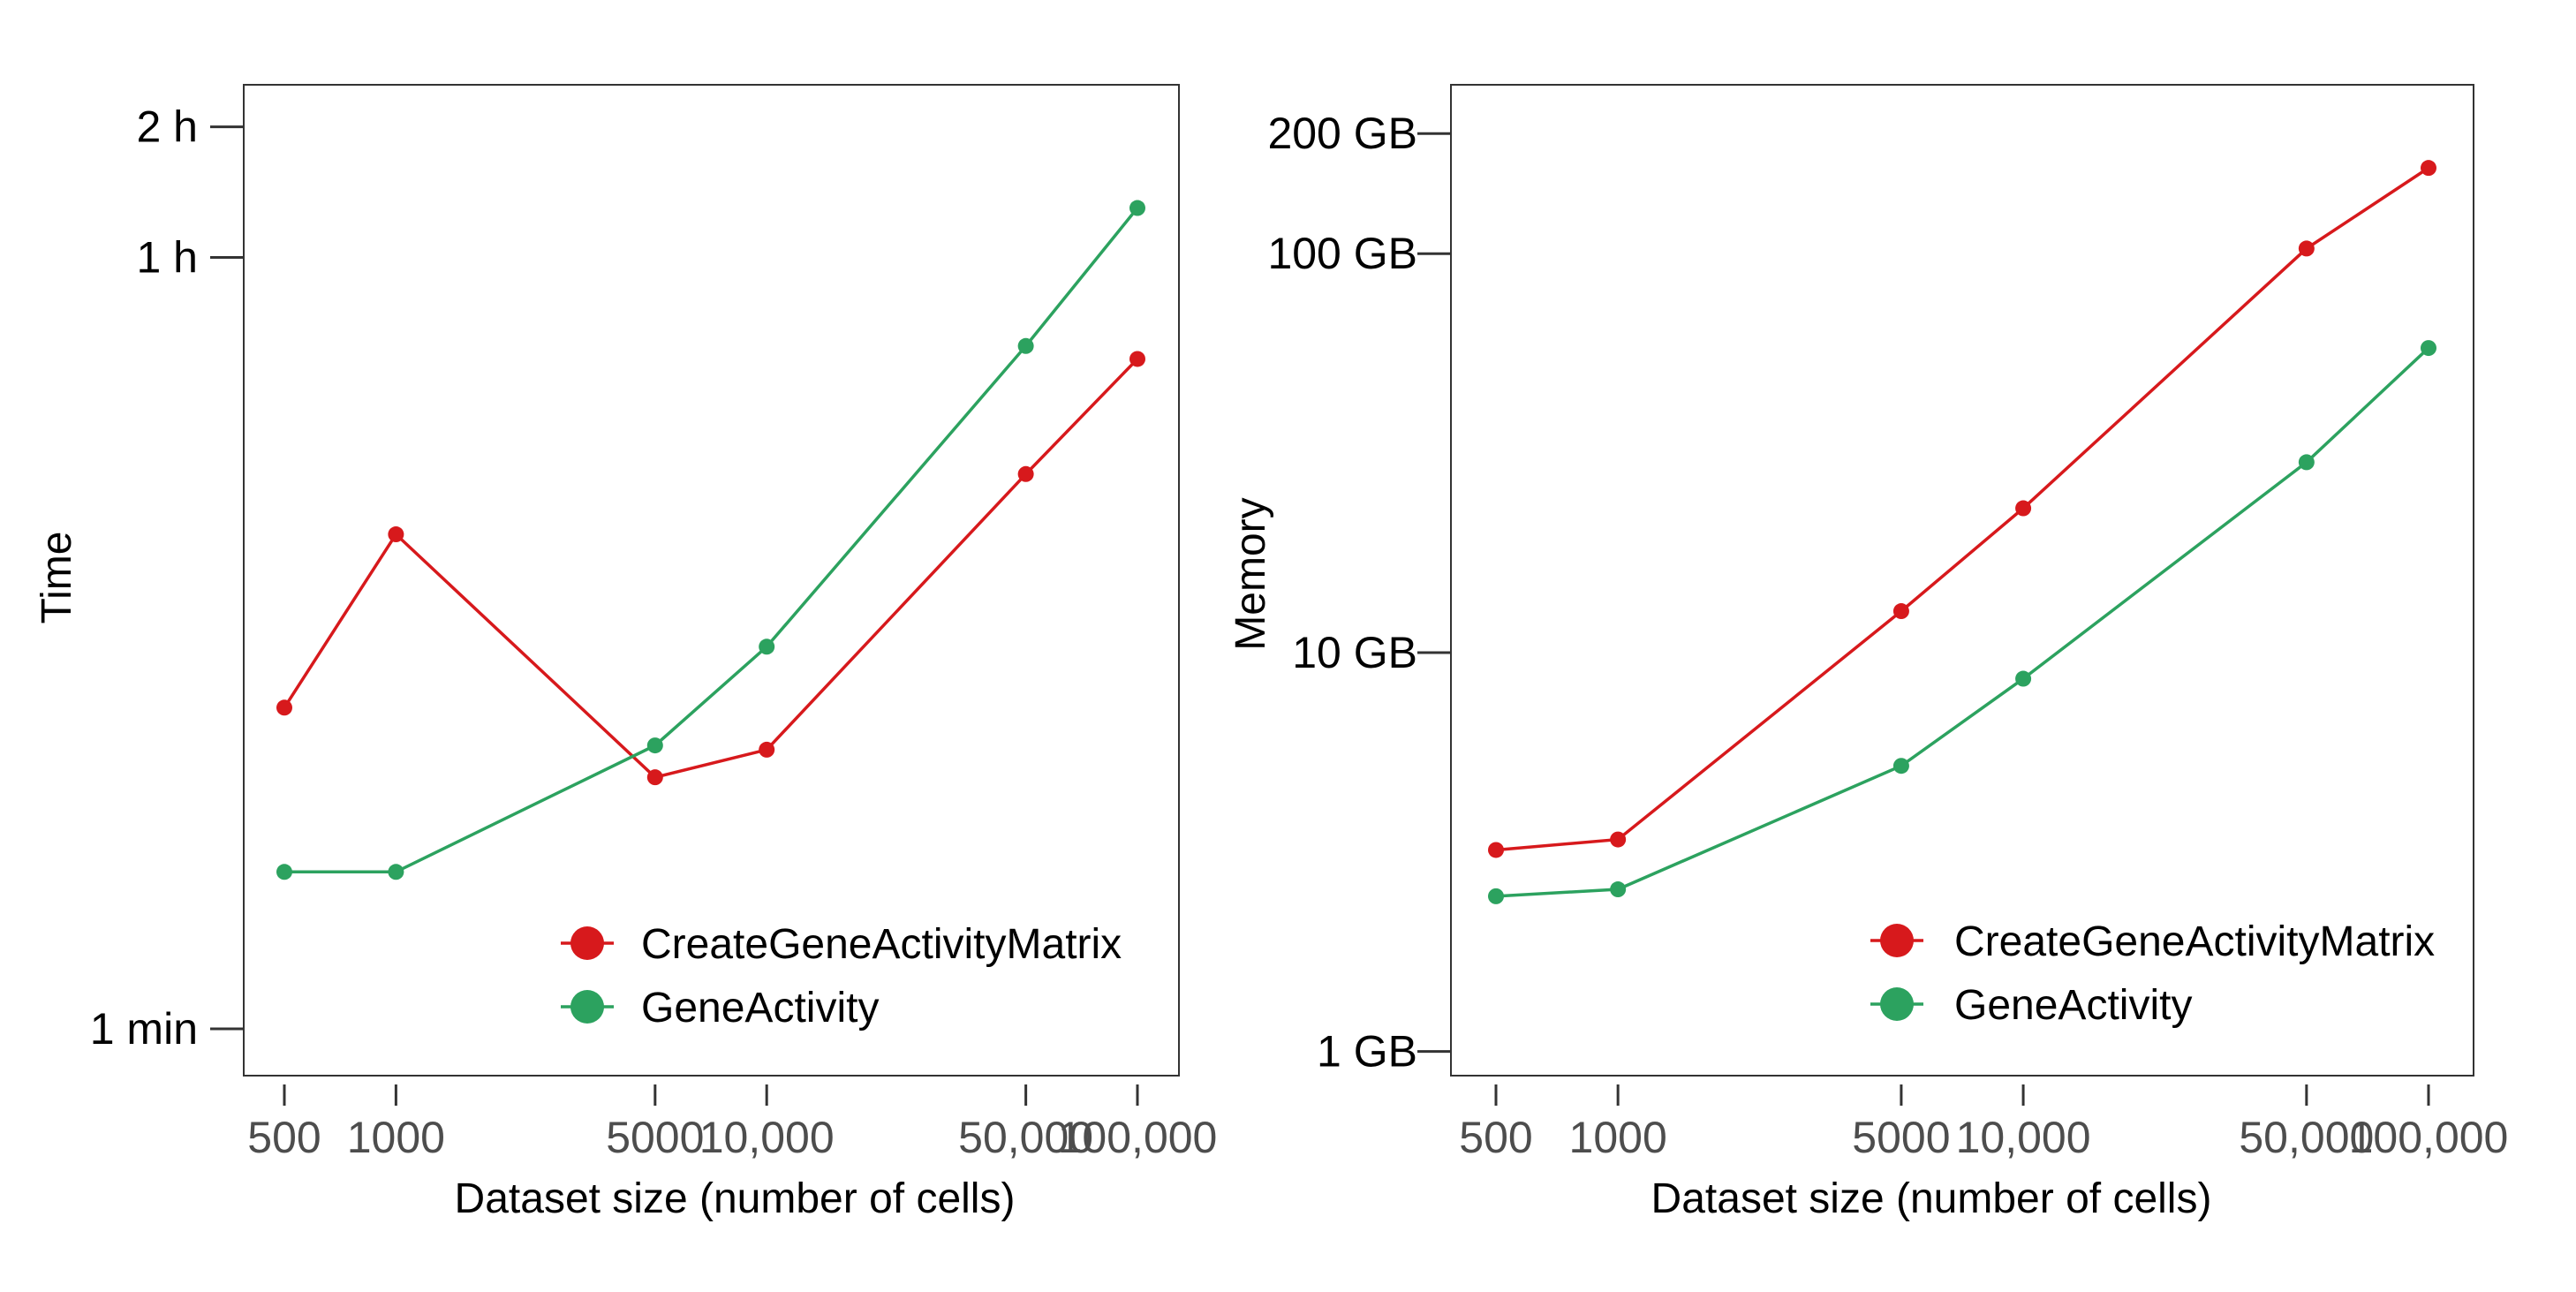 The image size is (2576, 1292). Describe the element at coordinates (1342, 253) in the screenshot. I see `y-tick-label: 100 GB` at that location.